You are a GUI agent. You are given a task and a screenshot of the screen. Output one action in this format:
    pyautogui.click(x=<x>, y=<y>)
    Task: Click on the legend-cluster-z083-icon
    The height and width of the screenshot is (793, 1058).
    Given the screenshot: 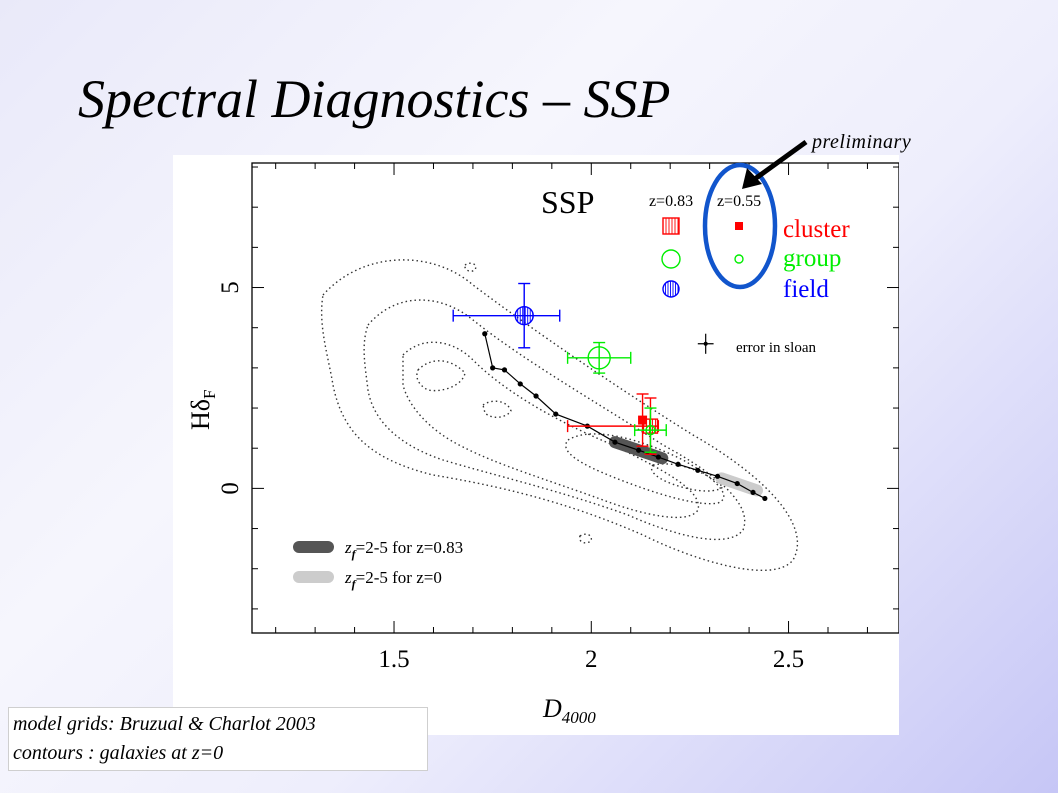 What is the action you would take?
    pyautogui.click(x=671, y=226)
    